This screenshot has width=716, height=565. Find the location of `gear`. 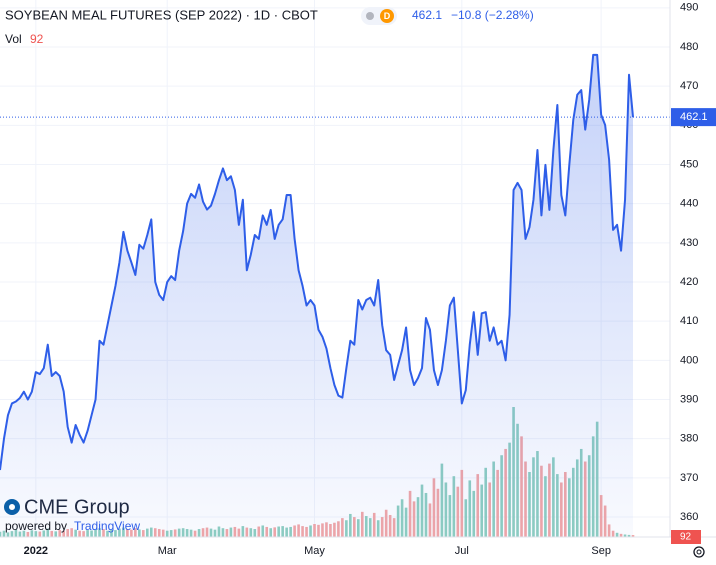

gear is located at coordinates (699, 552).